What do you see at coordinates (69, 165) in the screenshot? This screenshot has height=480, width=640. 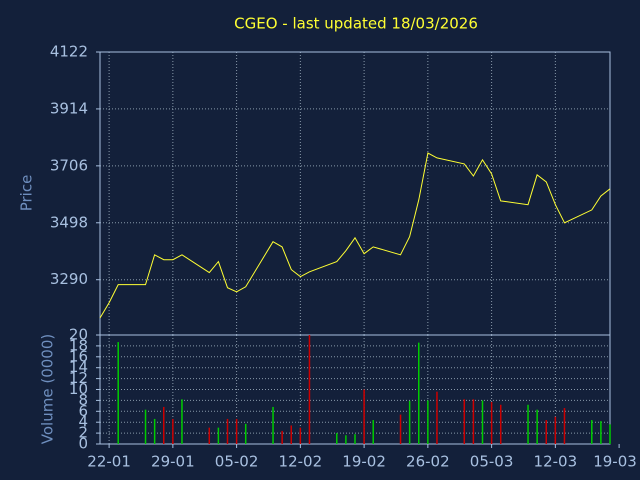 I see `y-tick-label: 3706` at bounding box center [69, 165].